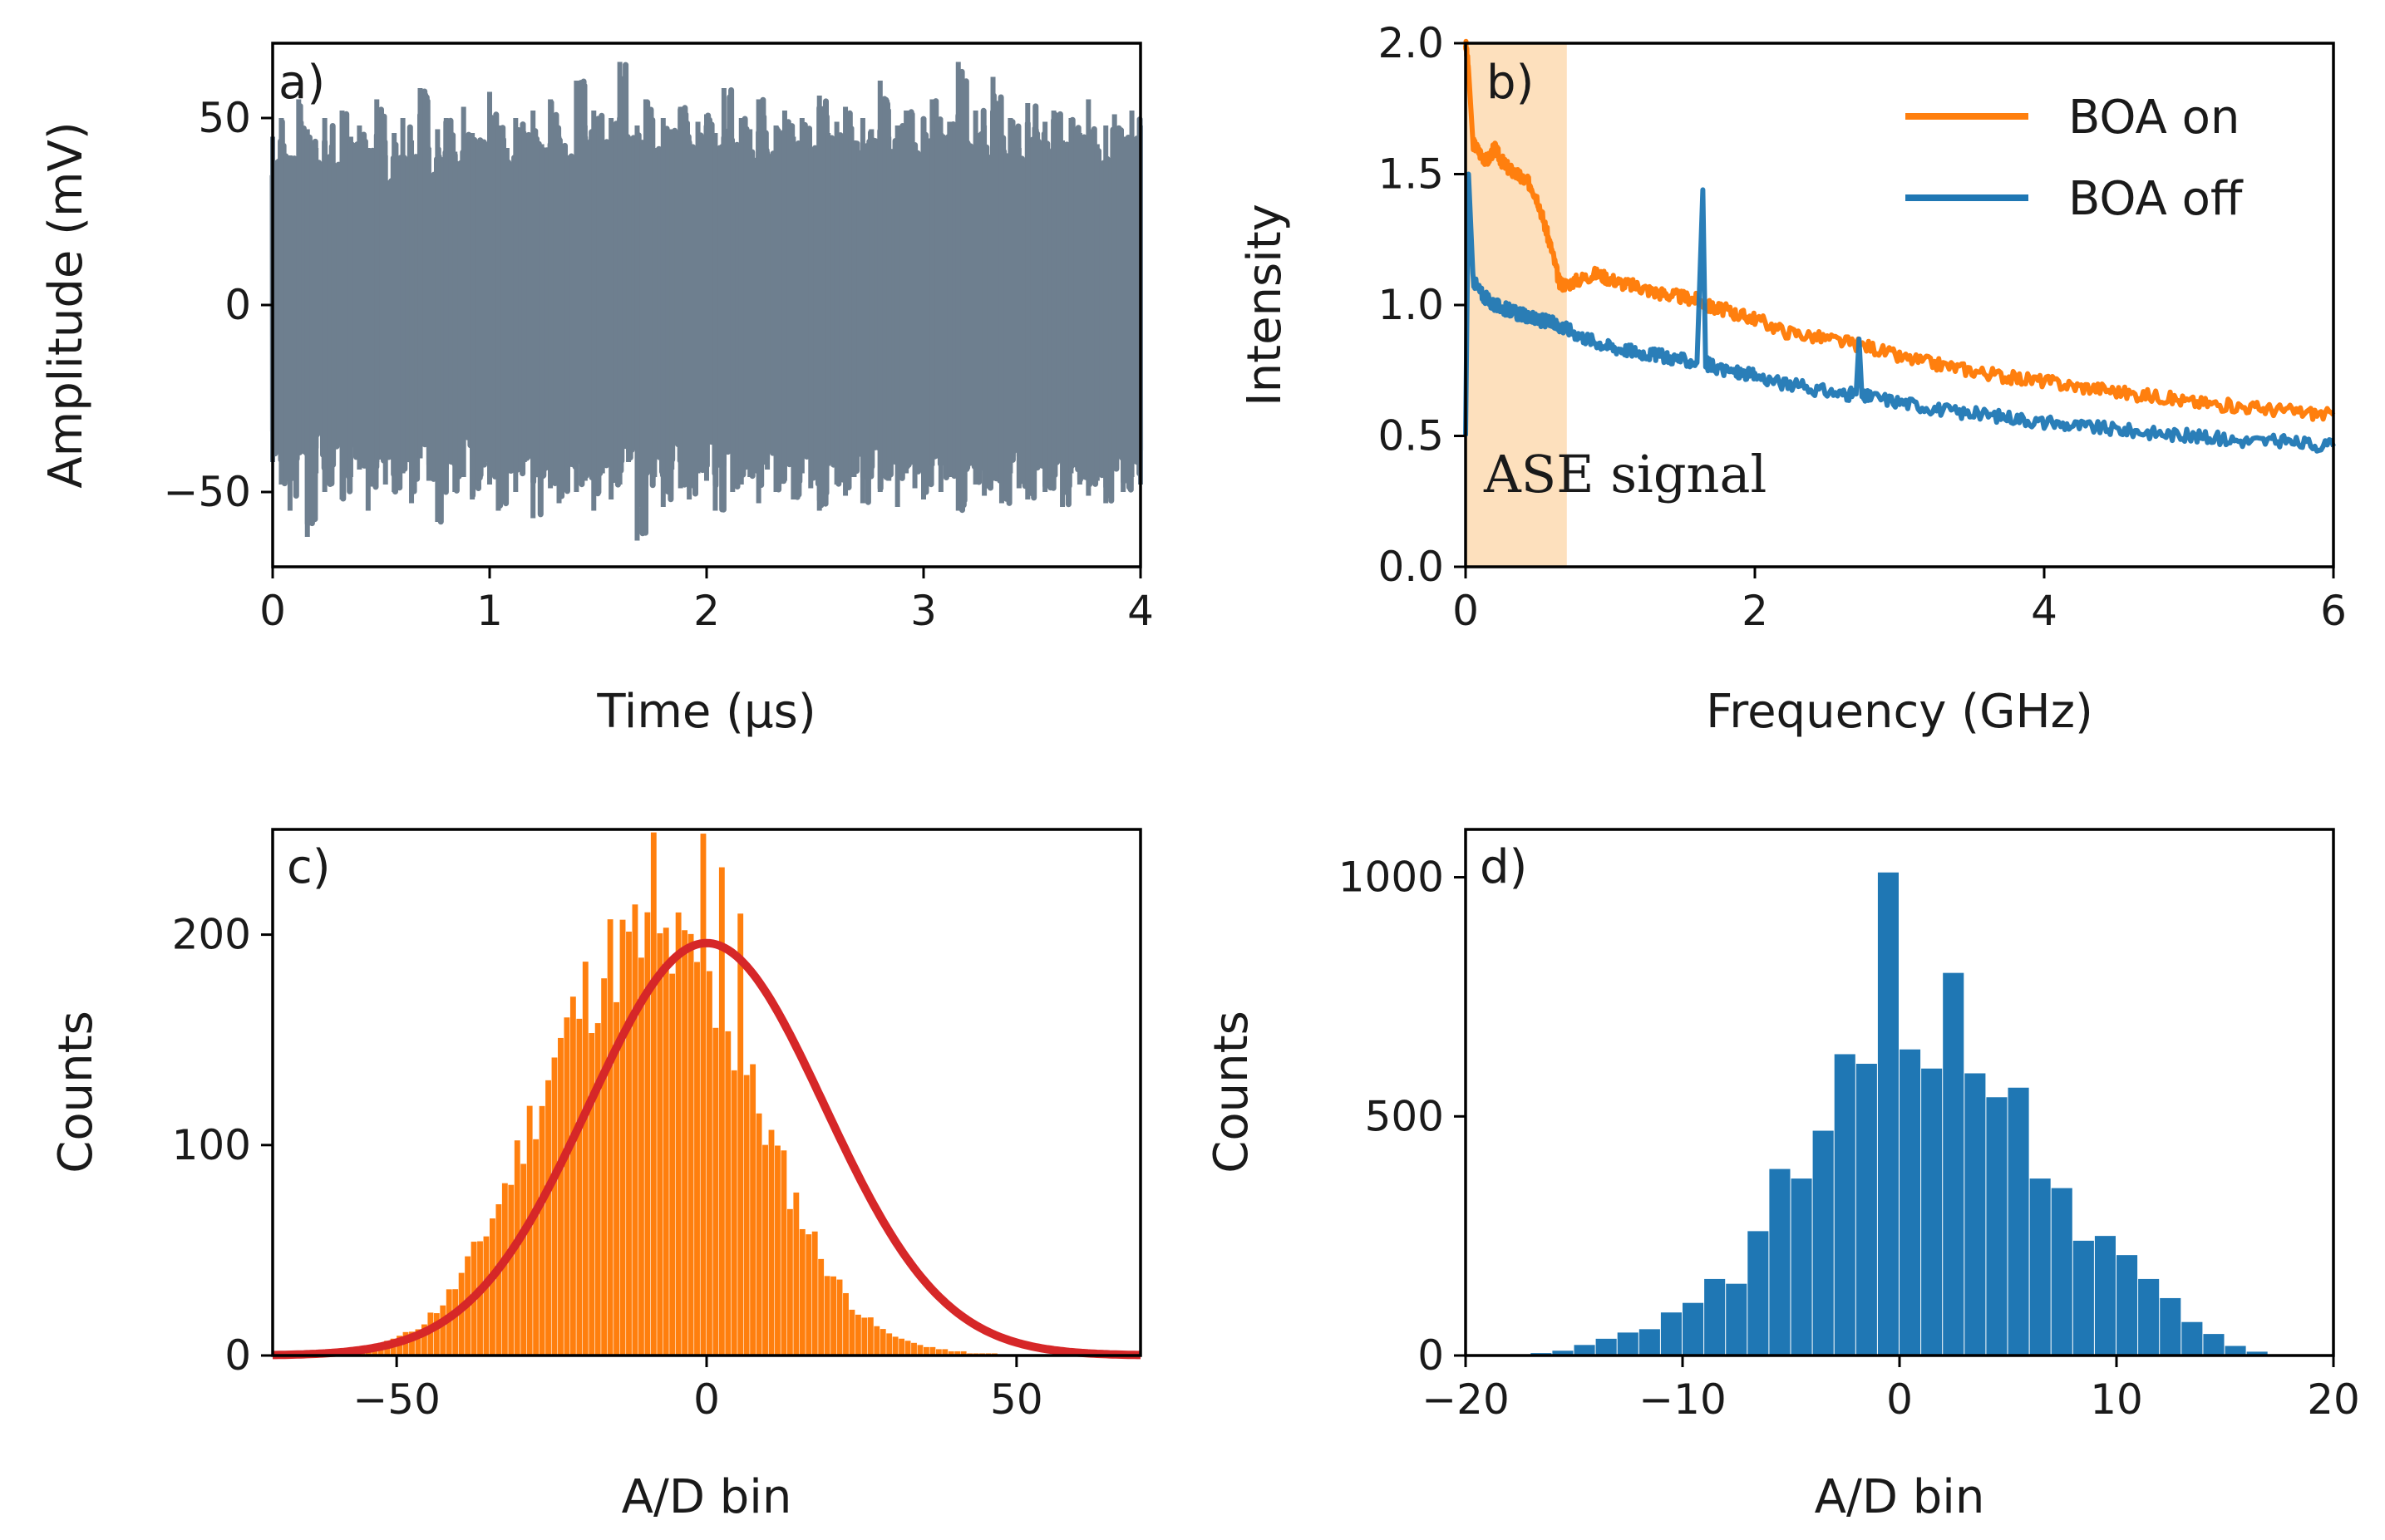  I want to click on panel-b-xlabel: Frequency (GHz), so click(1899, 712).